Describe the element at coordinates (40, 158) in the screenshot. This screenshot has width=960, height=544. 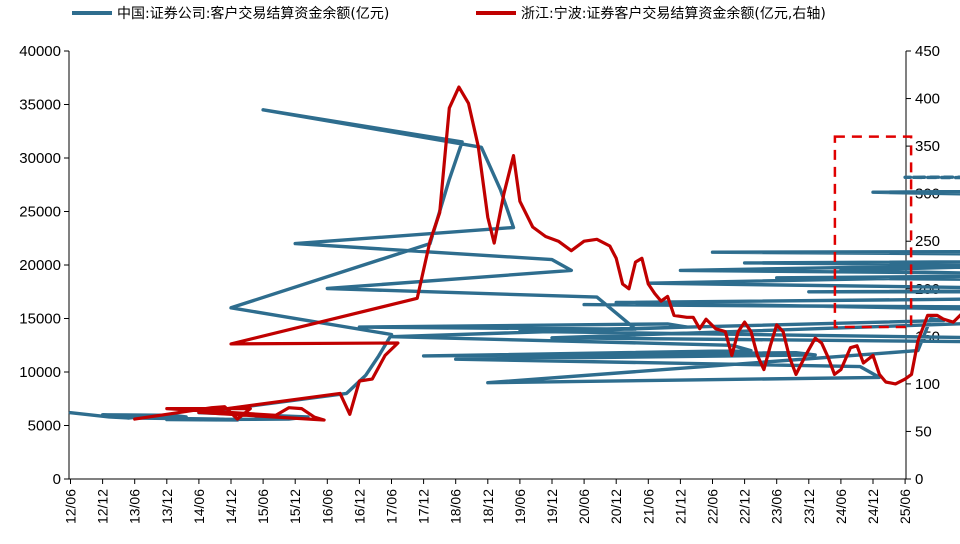
I see `y-left-tick-label: 30000` at that location.